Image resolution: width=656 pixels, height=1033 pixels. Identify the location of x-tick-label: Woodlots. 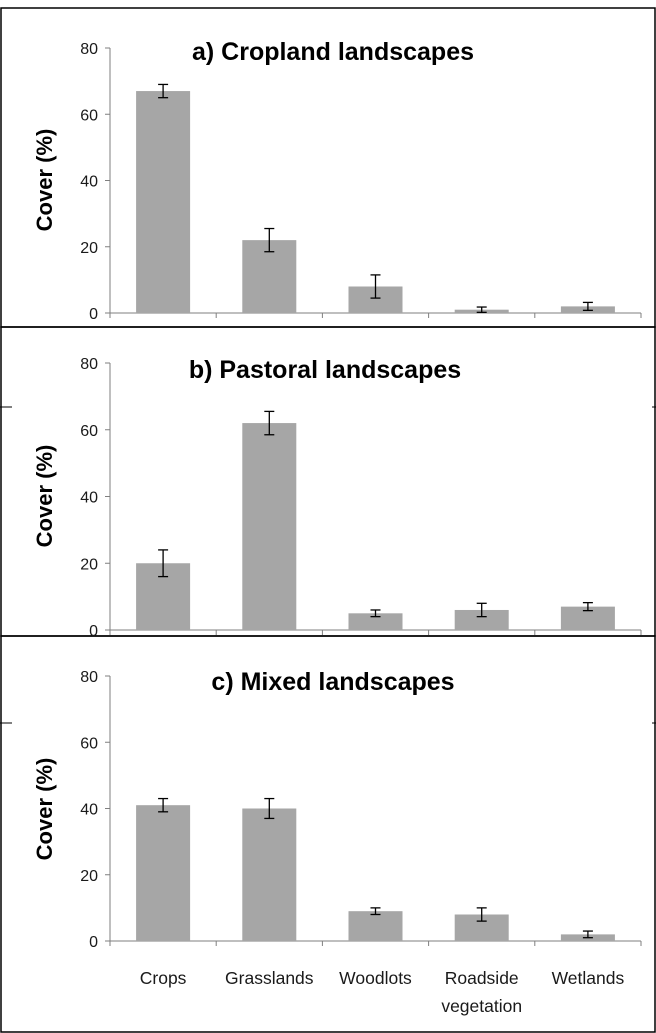
(375, 978).